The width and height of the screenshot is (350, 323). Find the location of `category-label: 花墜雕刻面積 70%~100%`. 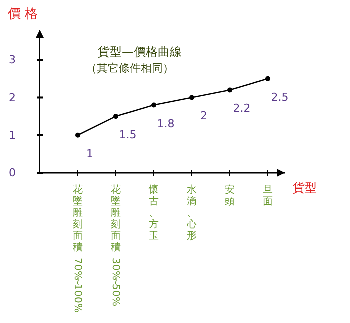

category-label: 花墜雕刻面積 70%~100% is located at coordinates (77, 249).